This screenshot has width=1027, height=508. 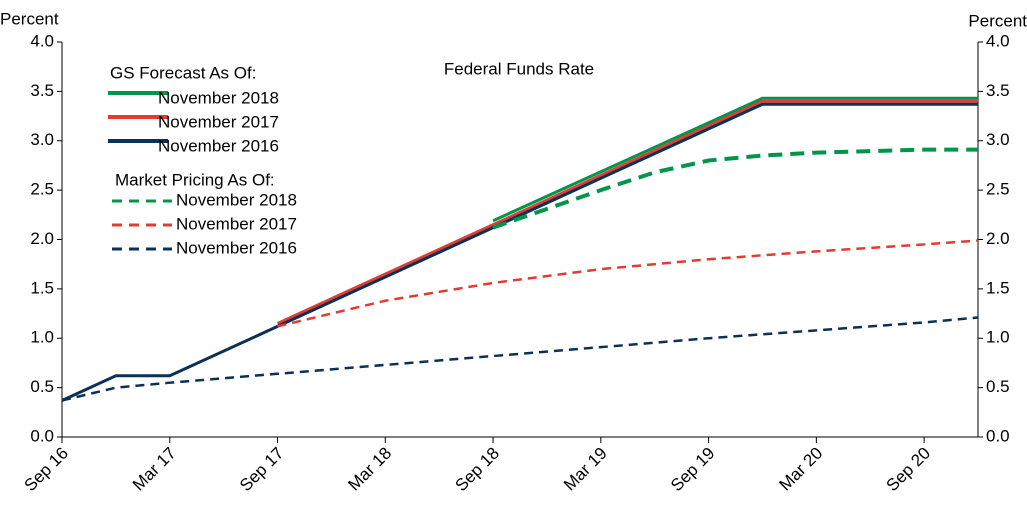 I want to click on y2-tick-label: 2.5, so click(x=998, y=189).